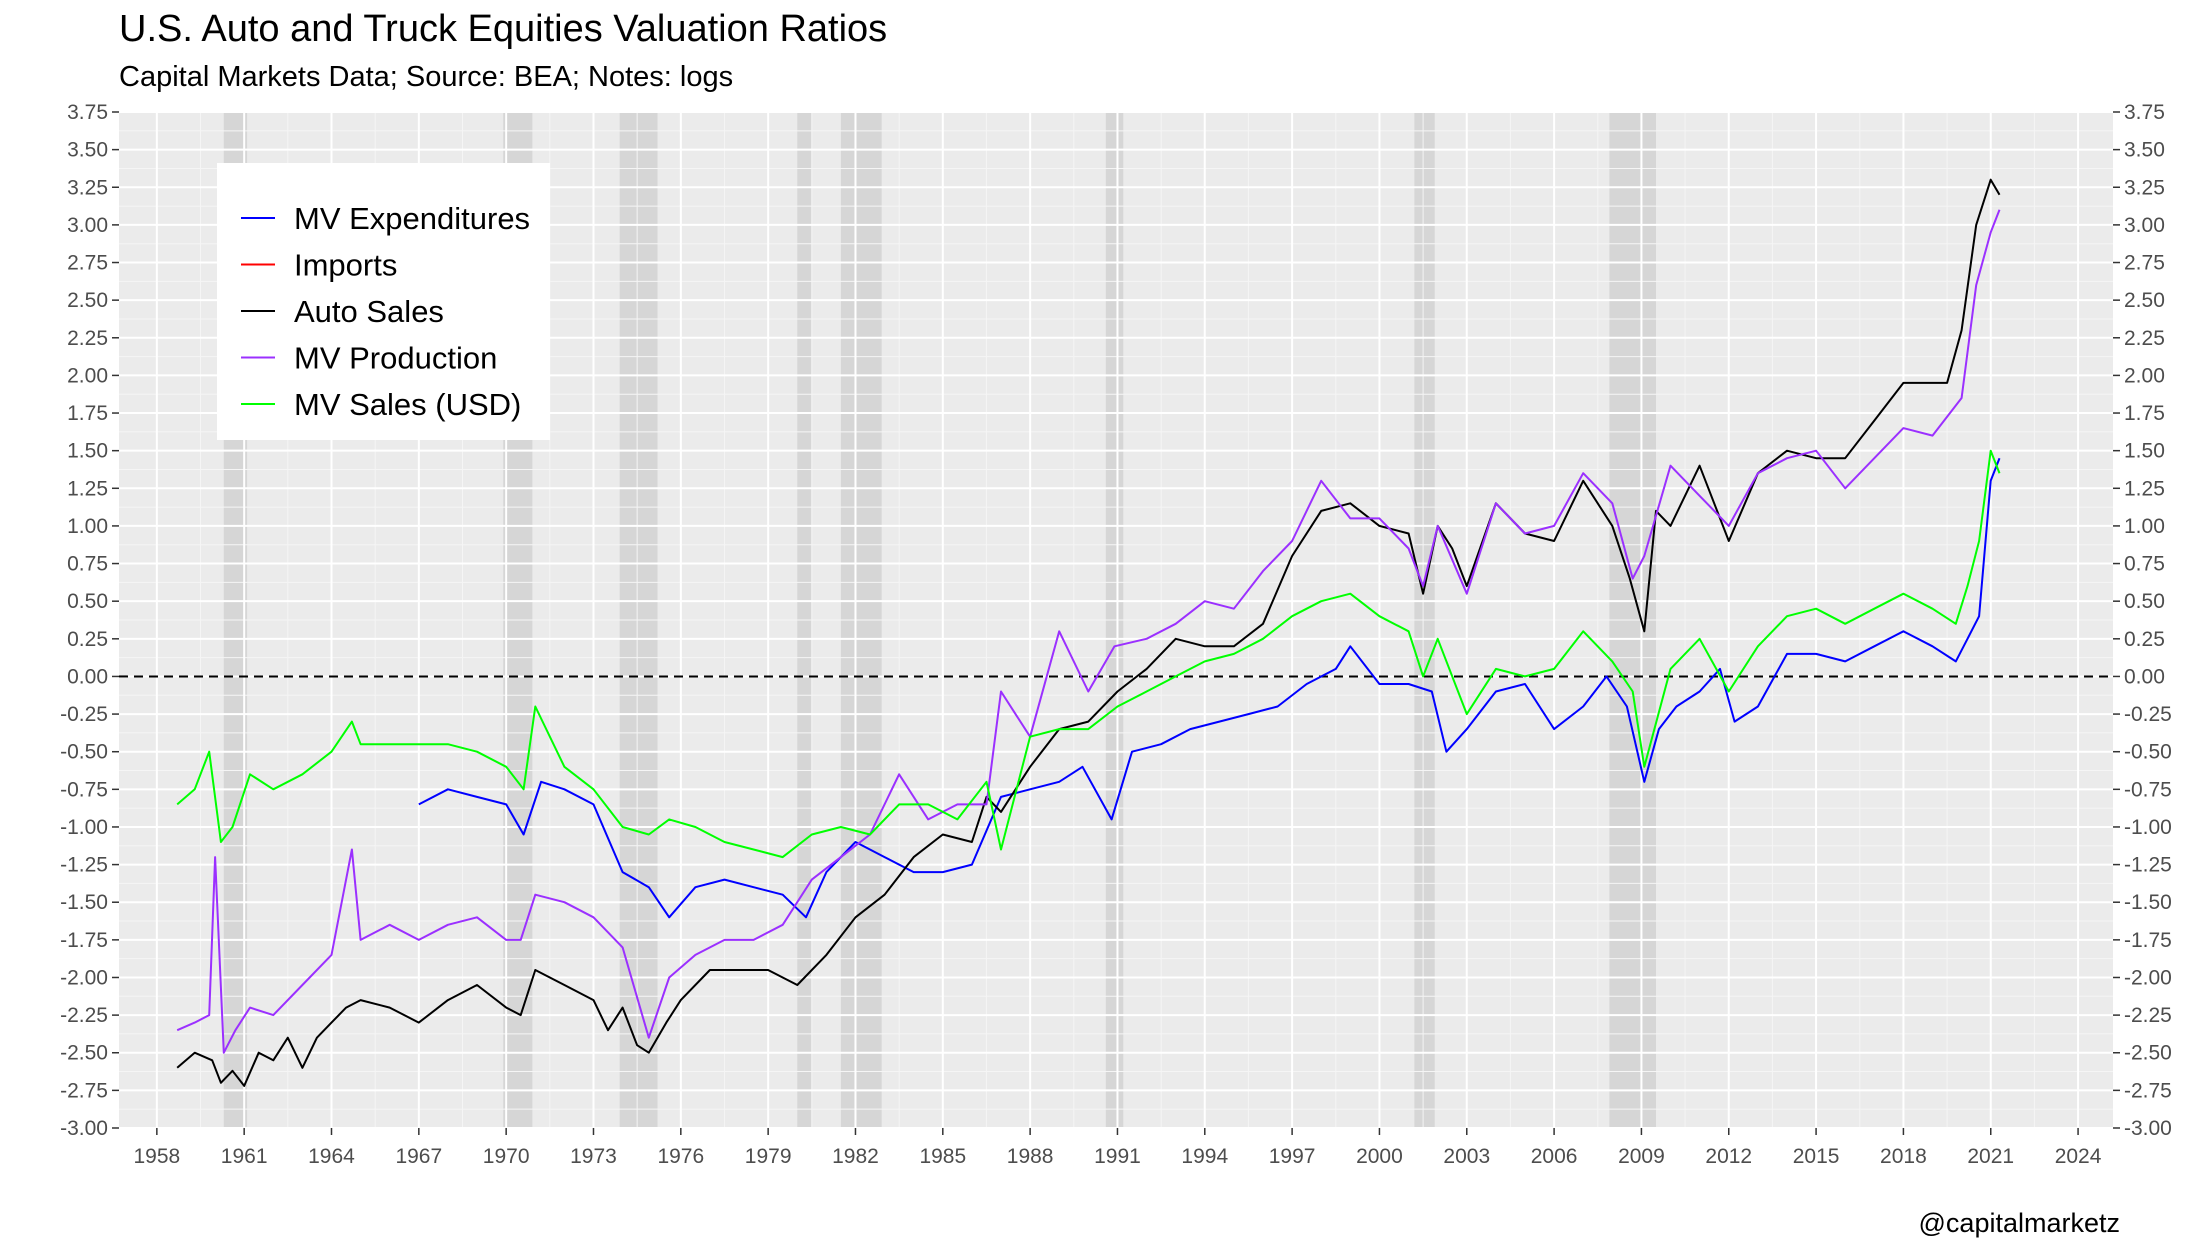 This screenshot has width=2208, height=1248. Describe the element at coordinates (84, 865) in the screenshot. I see `y-tick-label-left: -1.25` at that location.